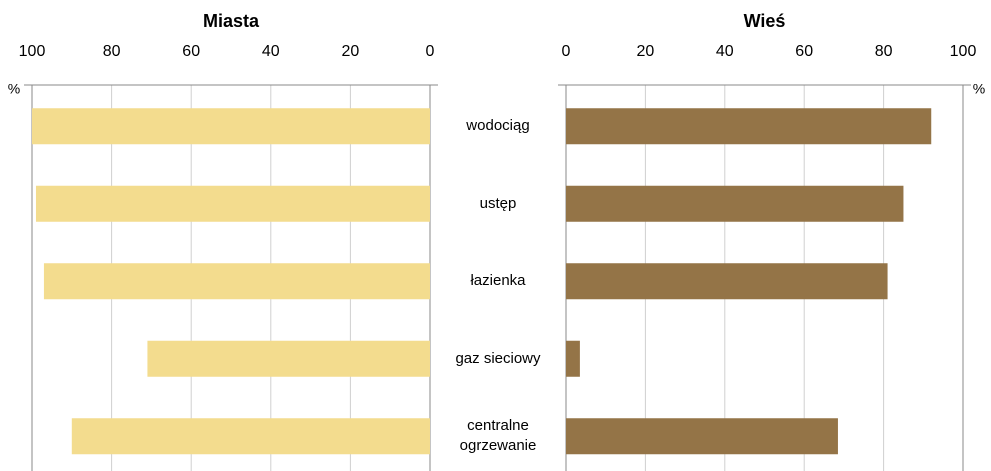 Image resolution: width=991 pixels, height=471 pixels. Describe the element at coordinates (498, 281) in the screenshot. I see `category-label: łazienka` at that location.